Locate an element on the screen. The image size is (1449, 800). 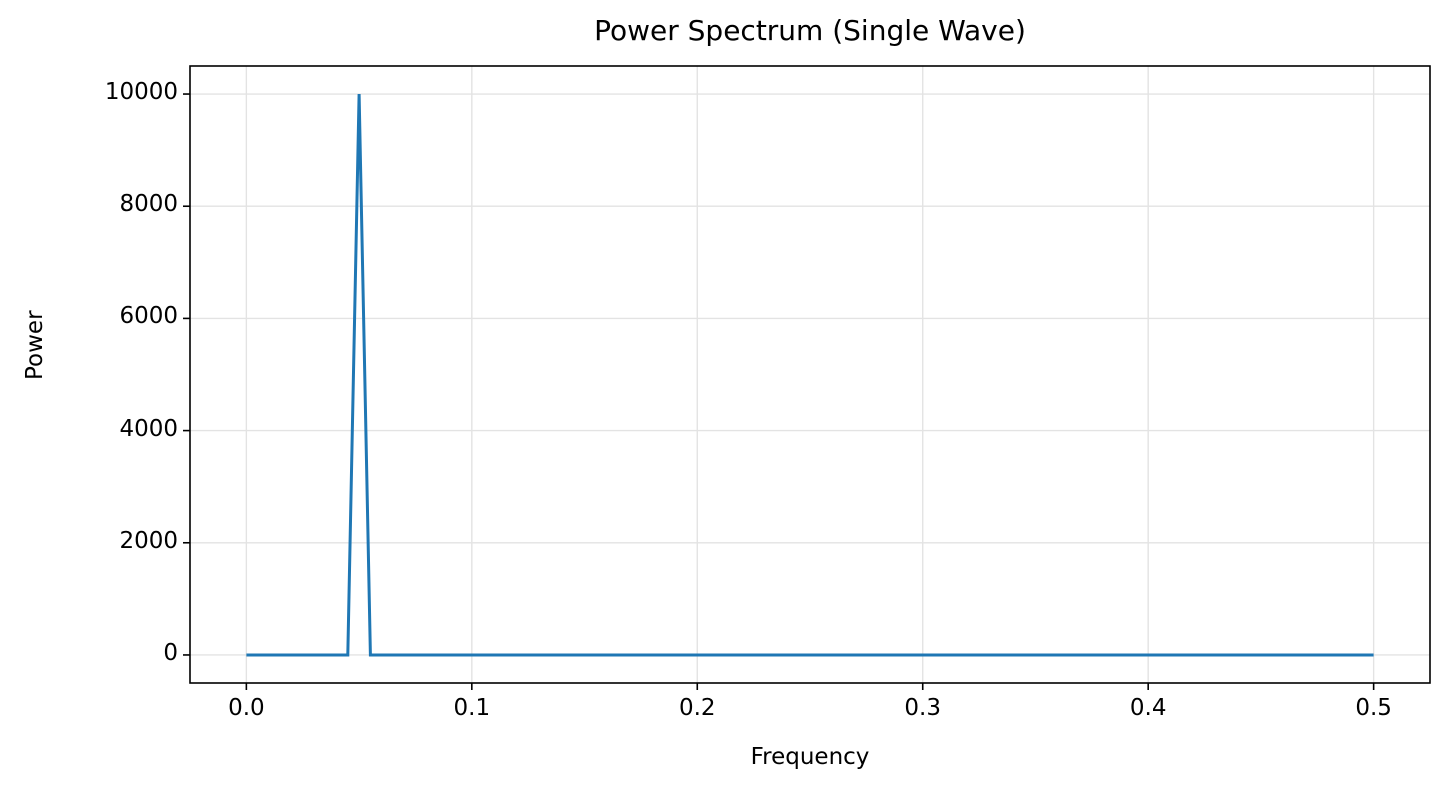
y-tick-label: 8000 is located at coordinates (148, 204).